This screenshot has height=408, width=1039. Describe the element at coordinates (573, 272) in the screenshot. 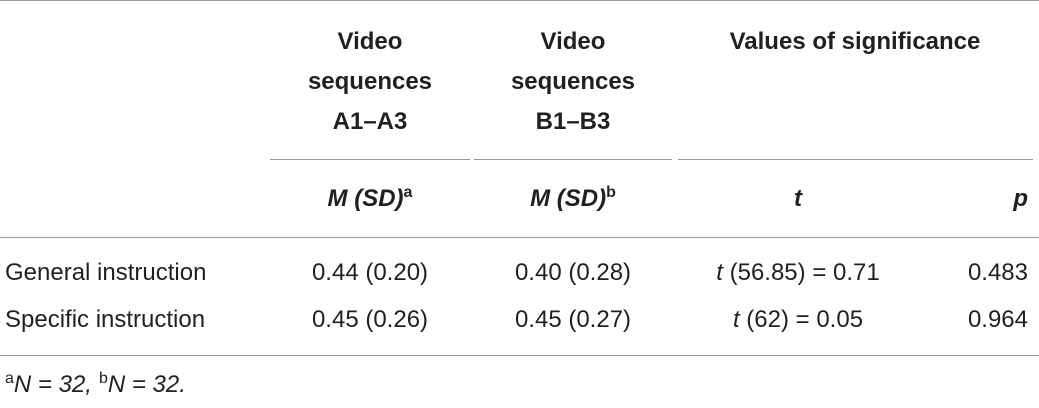

I see `cell: 0.40 (0.28)` at that location.